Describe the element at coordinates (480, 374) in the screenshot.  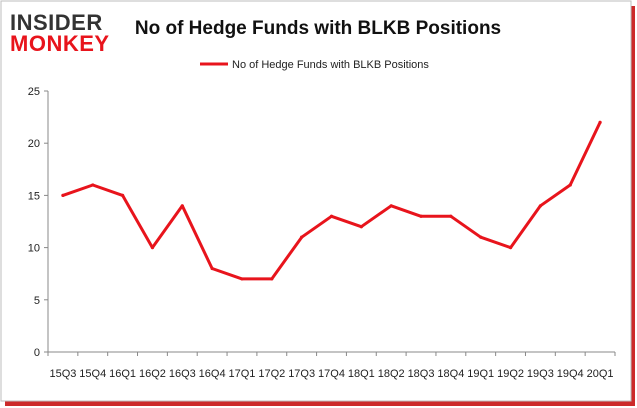
I see `x-tick-label: 19Q1` at that location.